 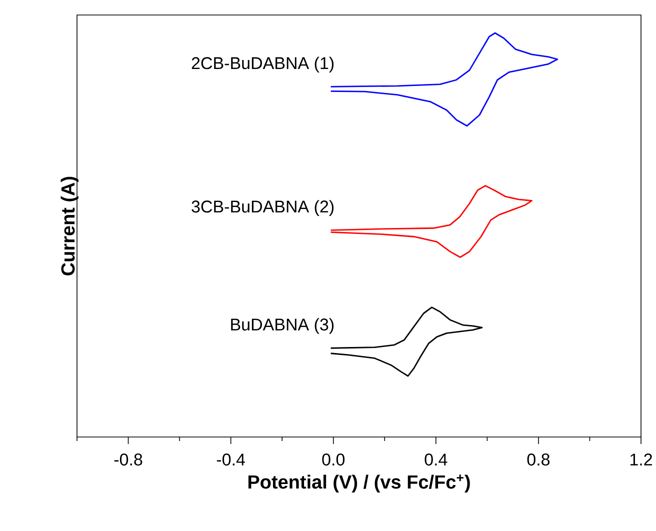 I want to click on x-tick-label: -0.4, so click(x=230, y=460).